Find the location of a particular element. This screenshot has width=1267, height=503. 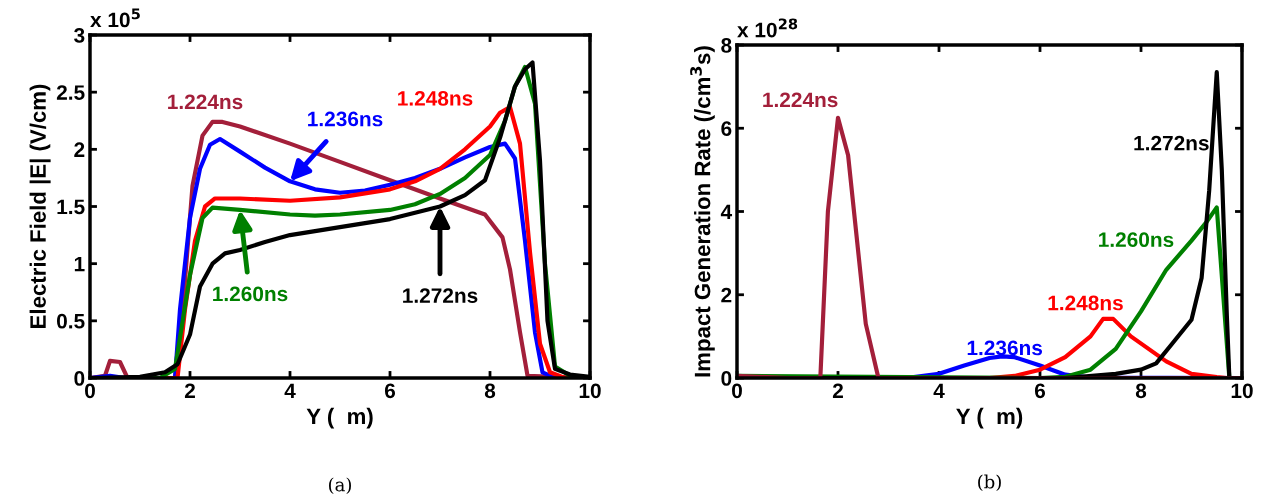

series-label: 1.272ns is located at coordinates (1171, 143).